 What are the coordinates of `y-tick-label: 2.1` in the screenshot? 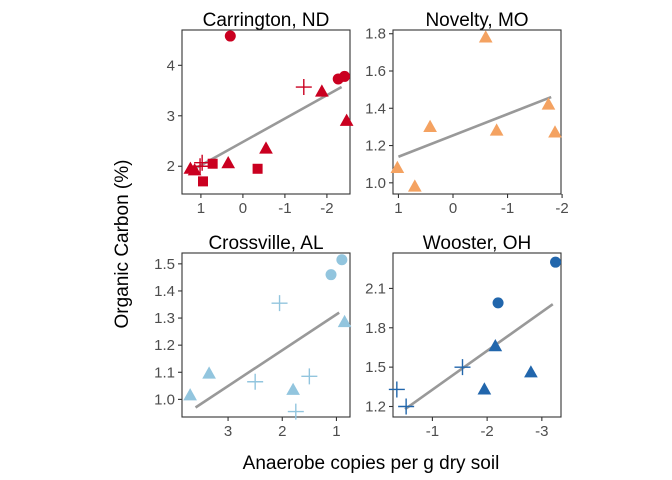 It's located at (375, 288).